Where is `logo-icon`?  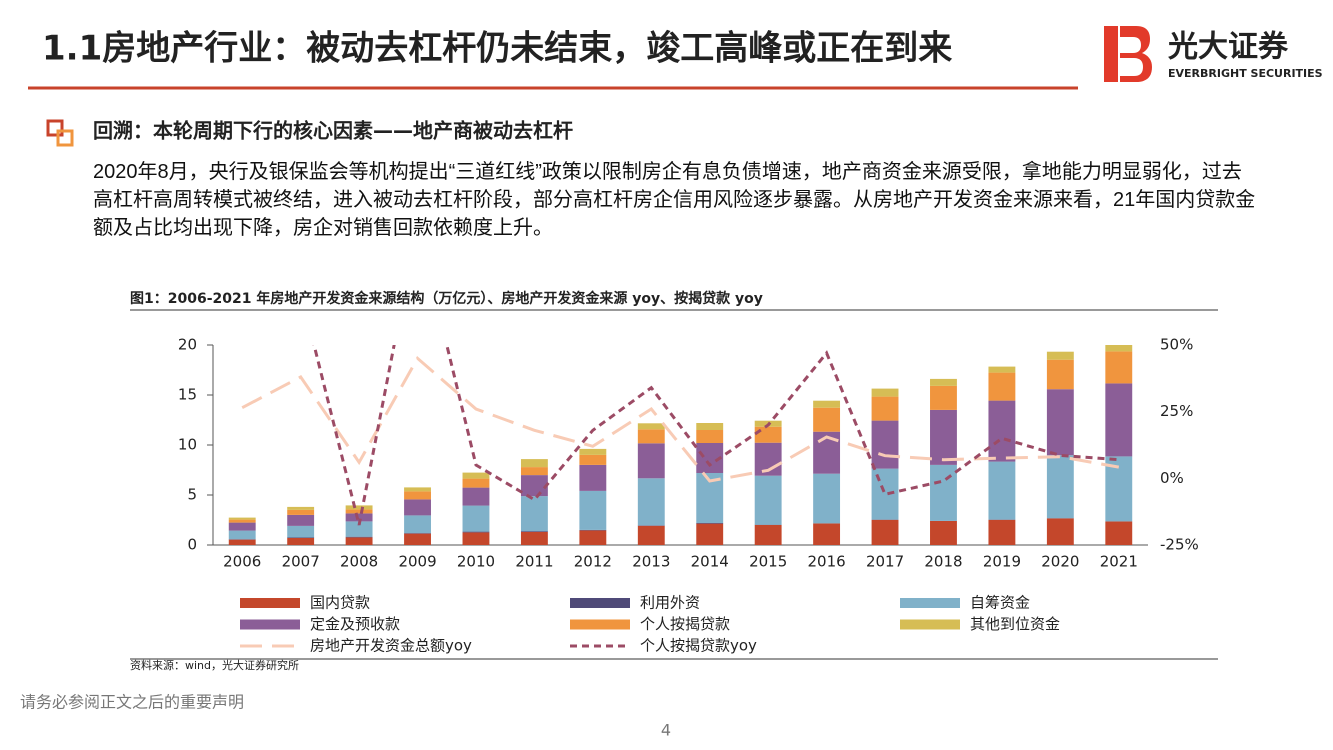 logo-icon is located at coordinates (1128, 54).